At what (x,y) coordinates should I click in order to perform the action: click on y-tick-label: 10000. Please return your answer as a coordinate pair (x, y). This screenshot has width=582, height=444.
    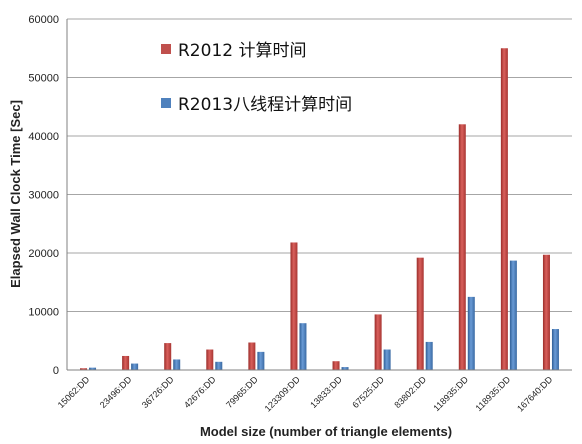
    Looking at the image, I should click on (43, 313).